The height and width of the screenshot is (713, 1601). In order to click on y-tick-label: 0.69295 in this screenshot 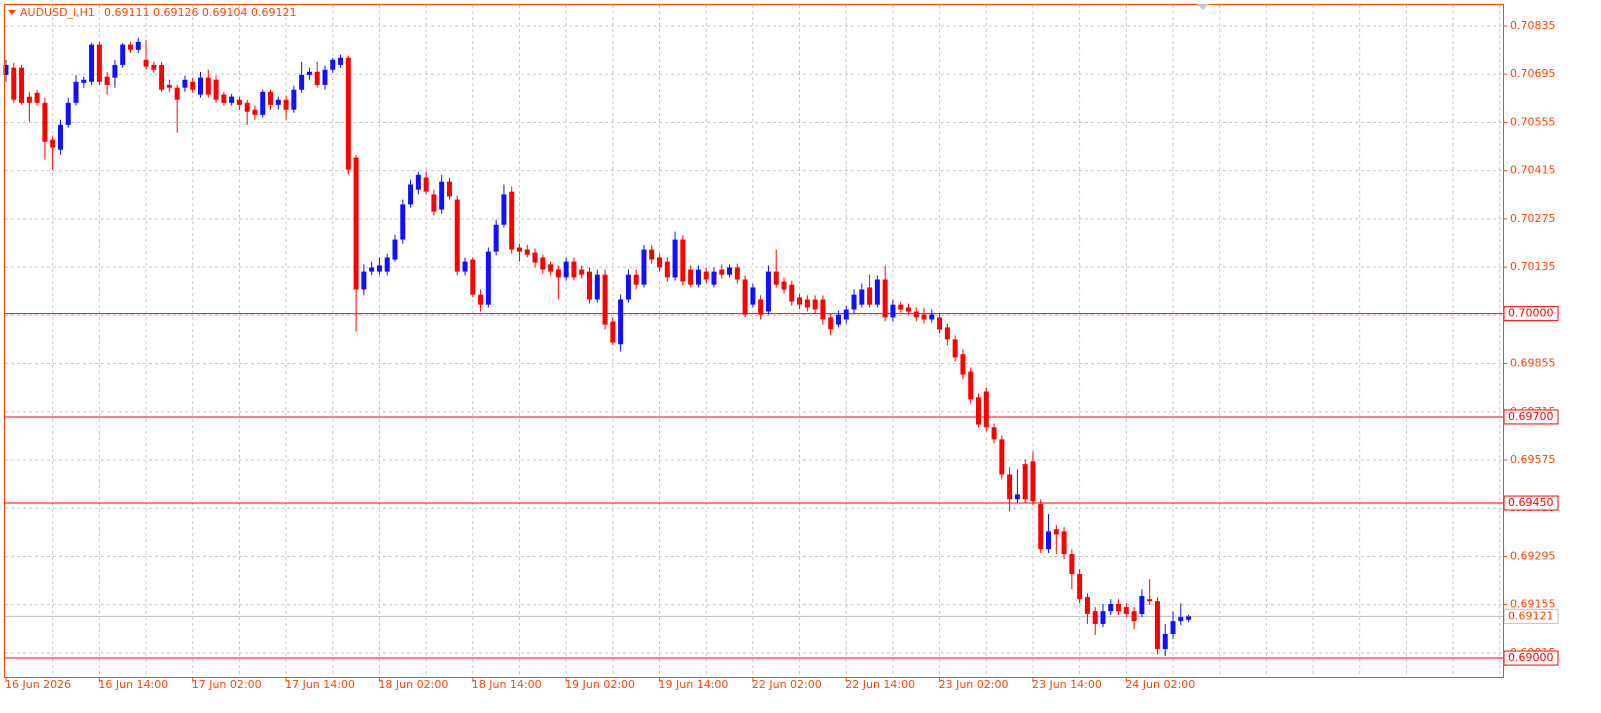, I will do `click(1533, 555)`.